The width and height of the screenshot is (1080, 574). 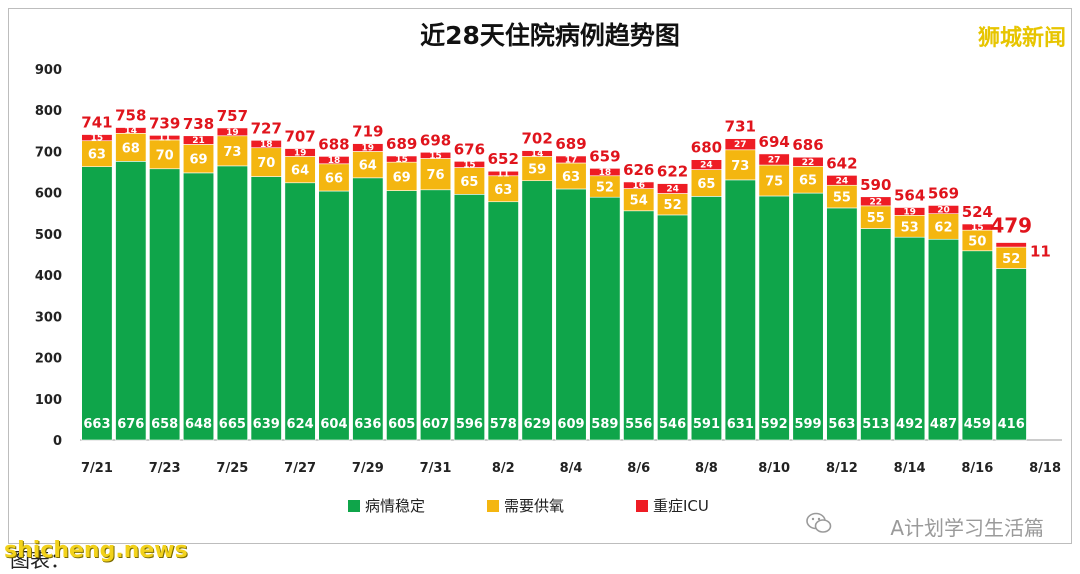 What do you see at coordinates (604, 156) in the screenshot?
I see `total-label: 659` at bounding box center [604, 156].